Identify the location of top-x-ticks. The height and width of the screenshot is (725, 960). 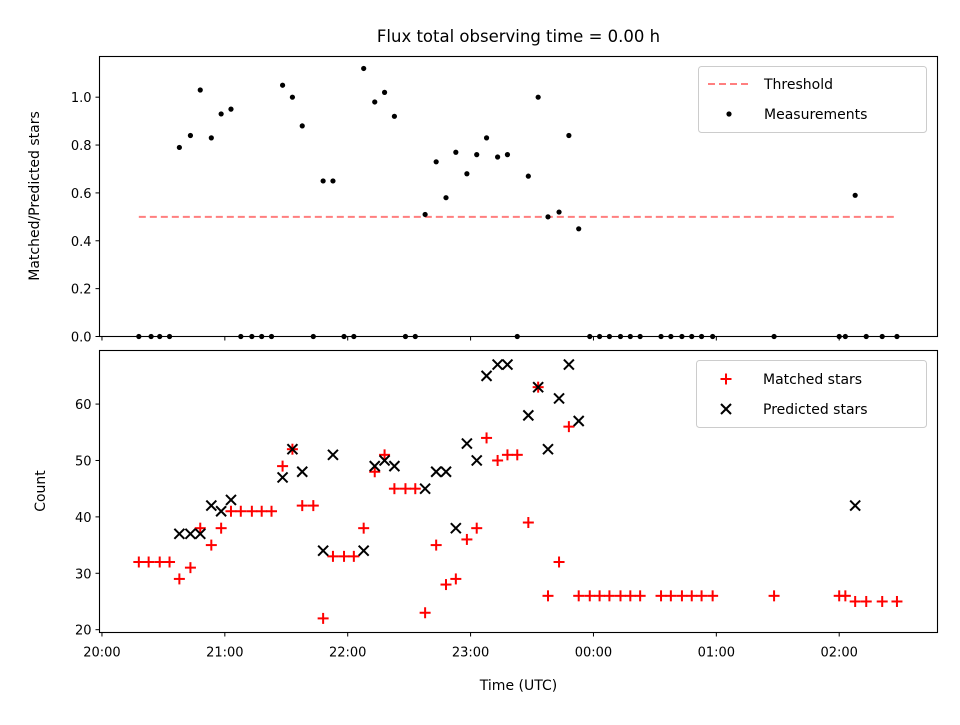
(470, 338).